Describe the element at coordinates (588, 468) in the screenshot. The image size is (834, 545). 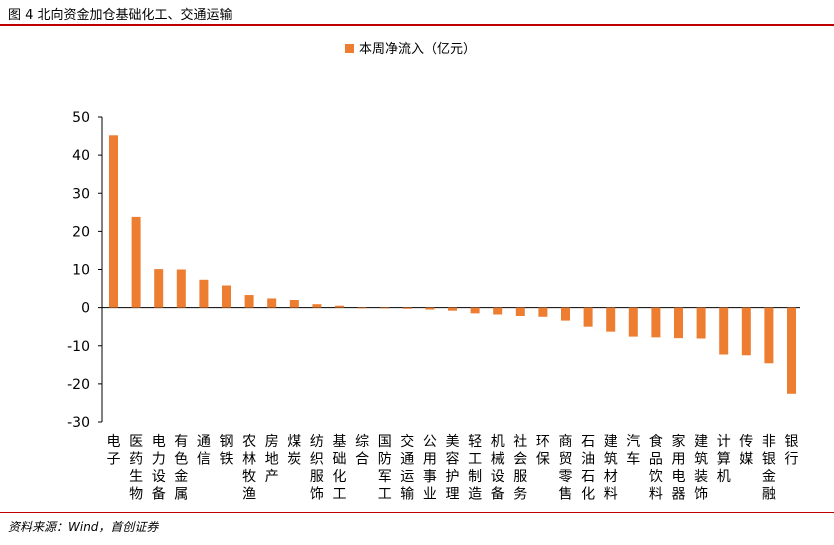
I see `x-tick-label: 石油石化` at that location.